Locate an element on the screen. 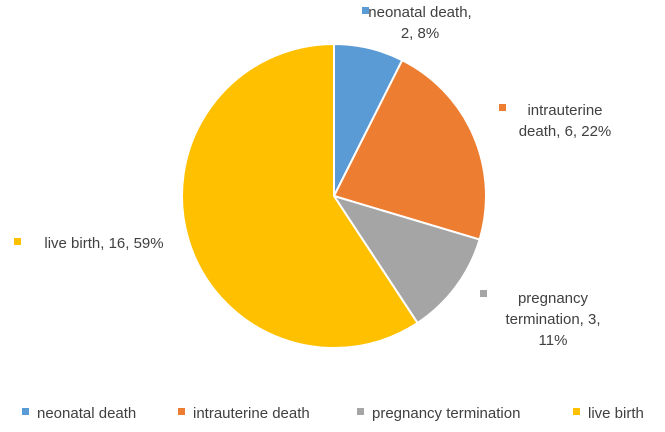 The image size is (665, 432). legend-item-intrauterine-death: intrauterine death is located at coordinates (244, 413).